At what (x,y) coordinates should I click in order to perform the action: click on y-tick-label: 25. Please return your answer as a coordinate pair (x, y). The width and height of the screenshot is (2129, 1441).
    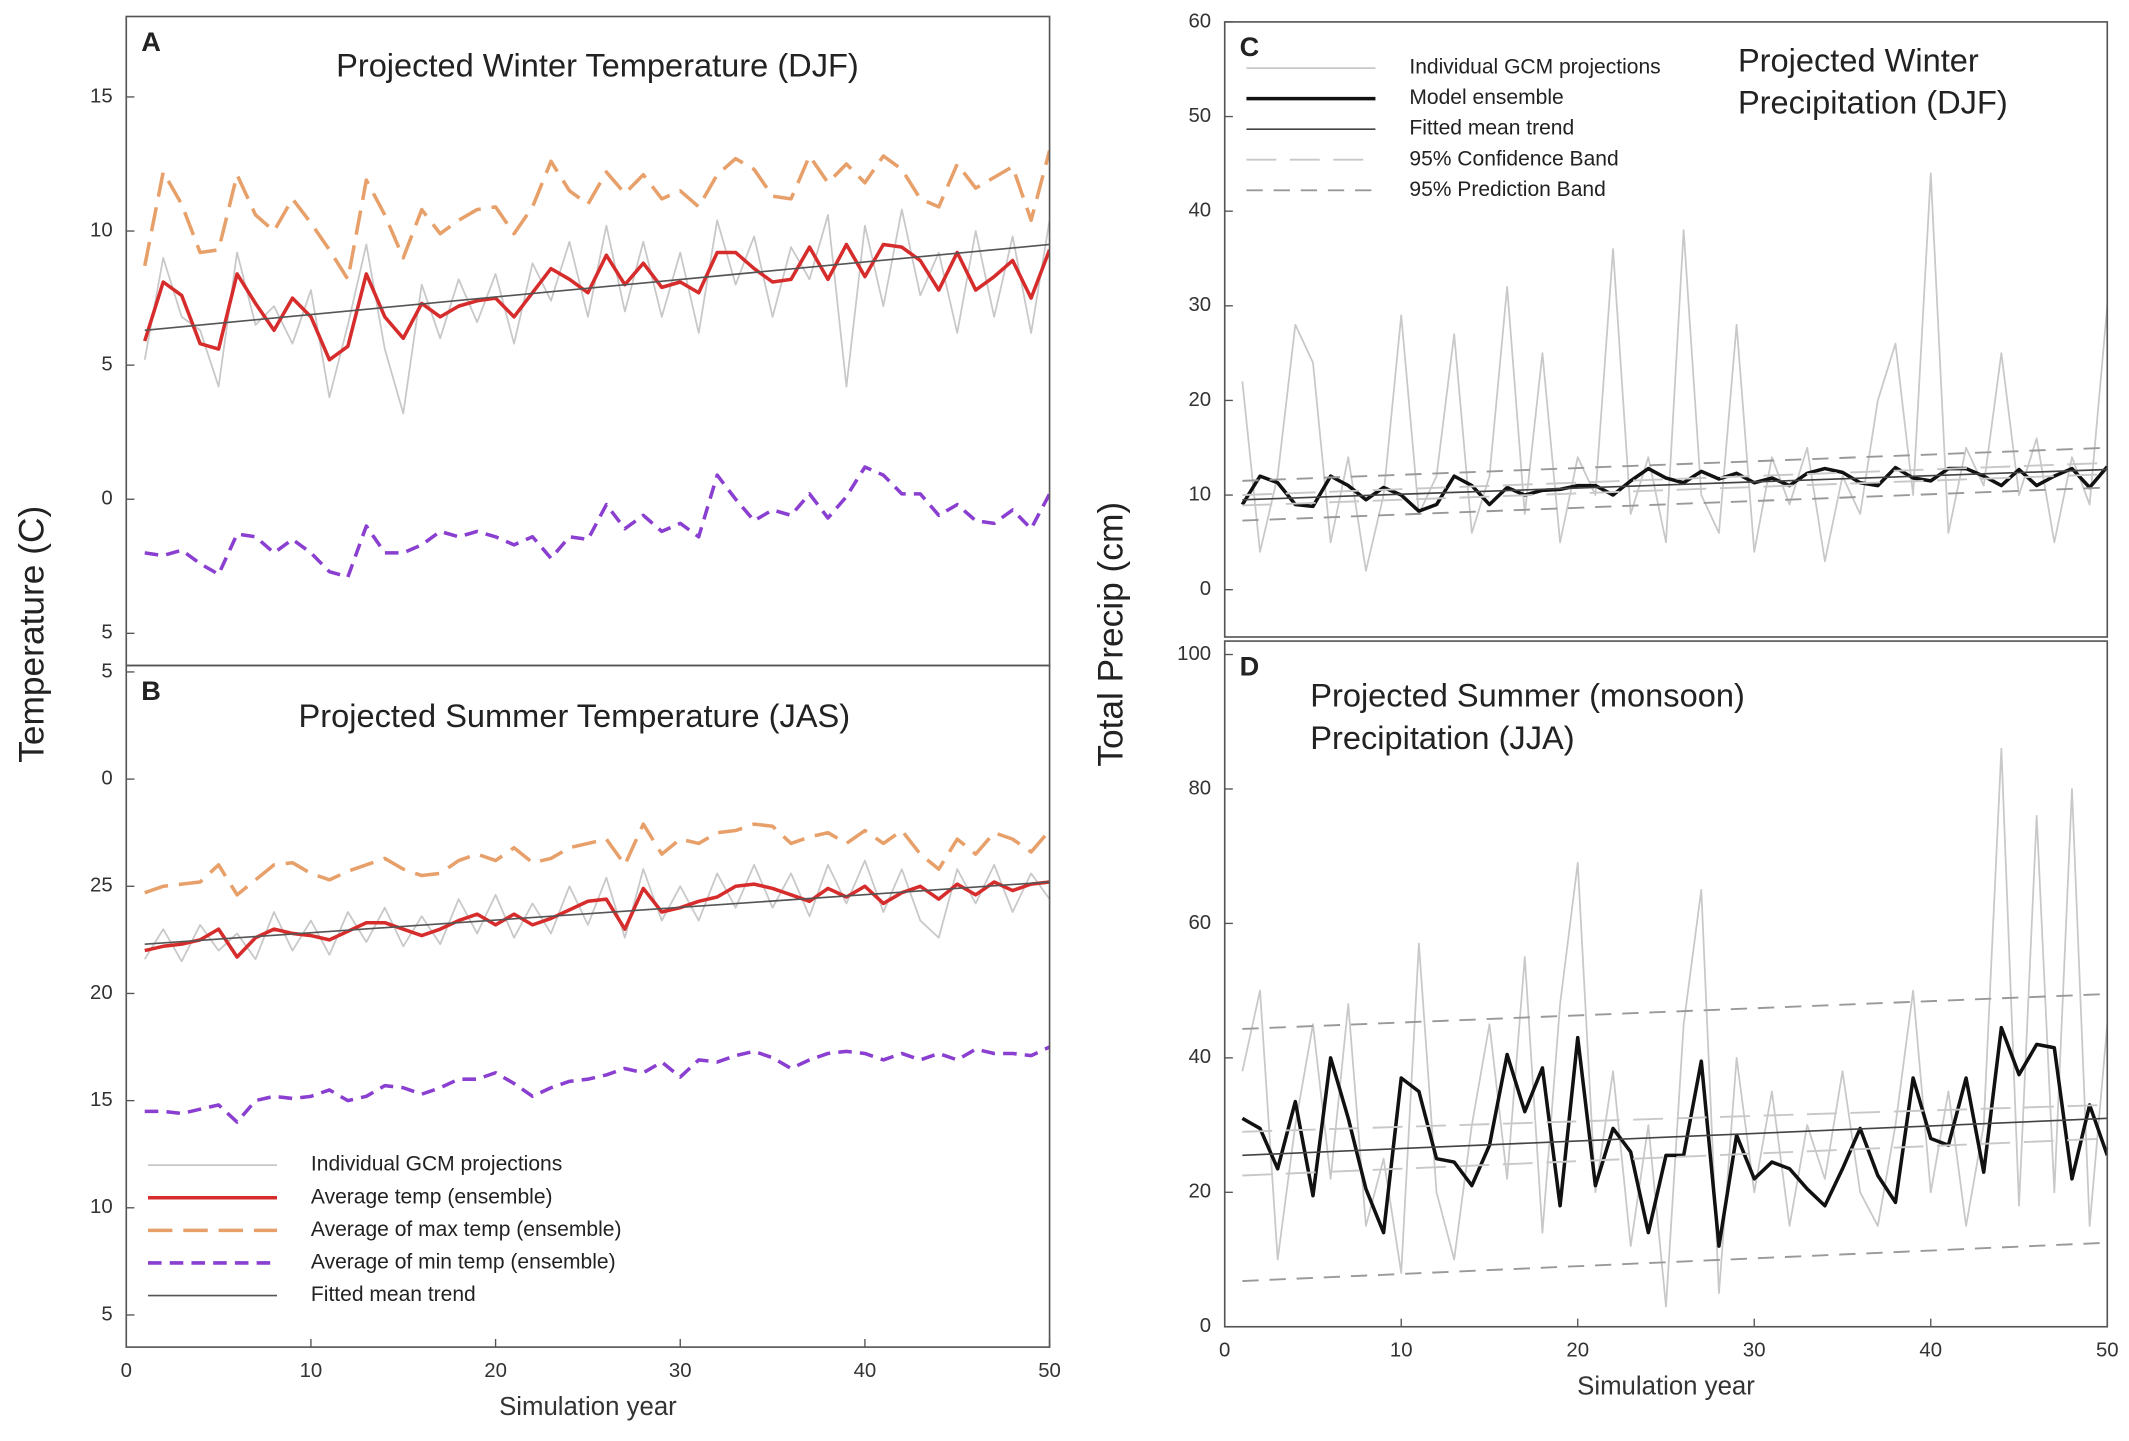
    Looking at the image, I should click on (101, 886).